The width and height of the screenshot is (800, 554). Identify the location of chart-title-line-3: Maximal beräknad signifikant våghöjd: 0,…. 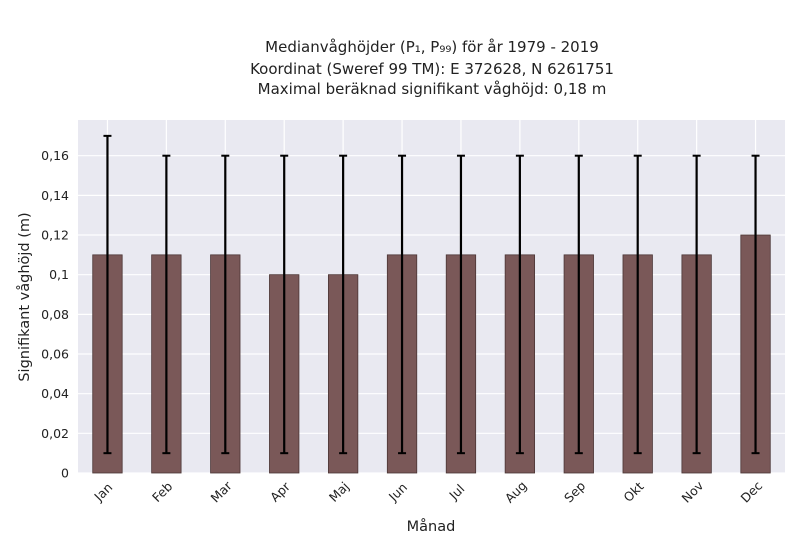
(432, 89).